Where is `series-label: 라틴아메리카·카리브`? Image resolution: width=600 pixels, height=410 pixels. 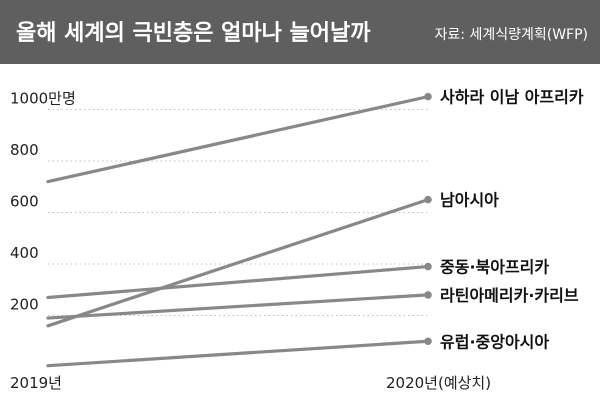
series-label: 라틴아메리카·카리브 is located at coordinates (509, 295).